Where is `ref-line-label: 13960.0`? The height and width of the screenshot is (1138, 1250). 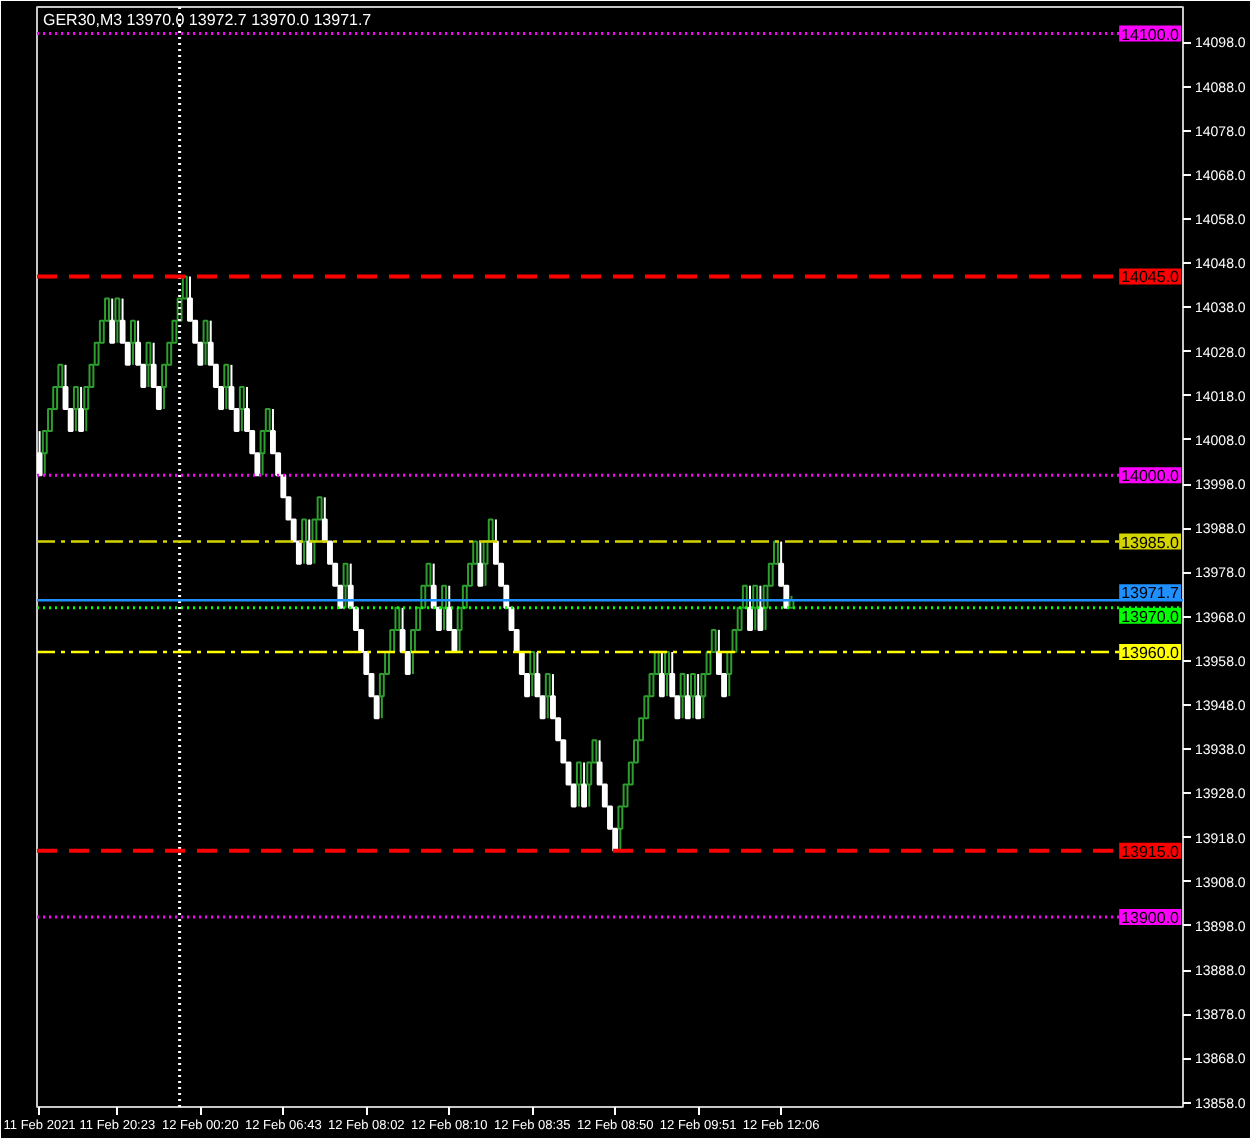
ref-line-label: 13960.0 is located at coordinates (1151, 652).